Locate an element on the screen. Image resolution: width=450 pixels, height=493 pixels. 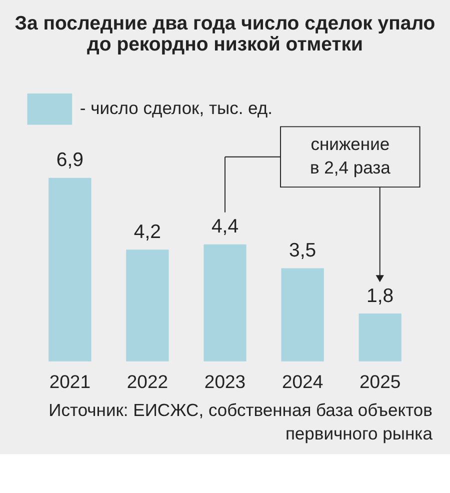
text: снижение в 2,4 раза is located at coordinates (350, 156).